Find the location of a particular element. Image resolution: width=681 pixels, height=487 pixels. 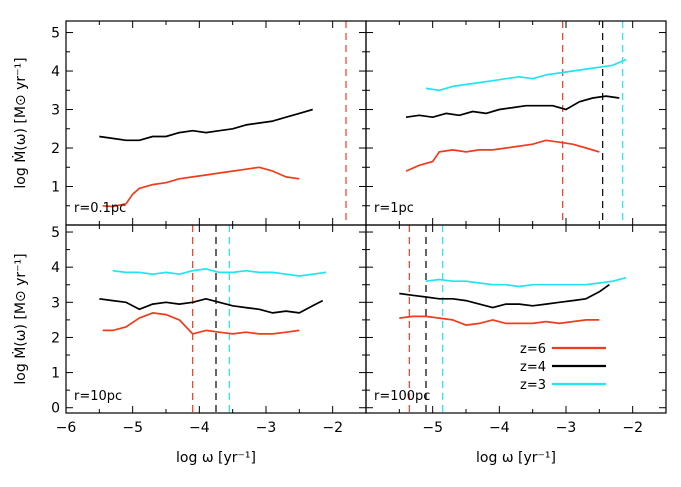

y-tick-label: 0 is located at coordinates (55, 409).